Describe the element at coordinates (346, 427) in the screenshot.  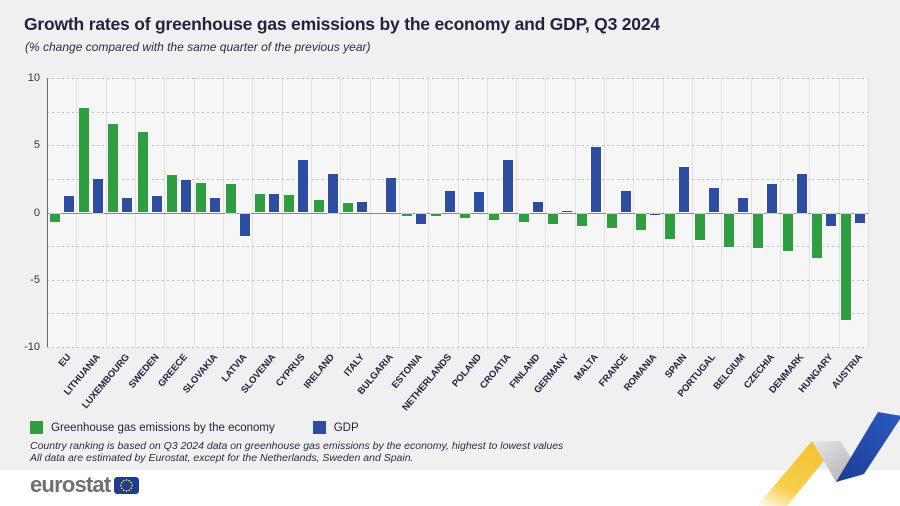
I see `gdp-legend-label: GDP` at that location.